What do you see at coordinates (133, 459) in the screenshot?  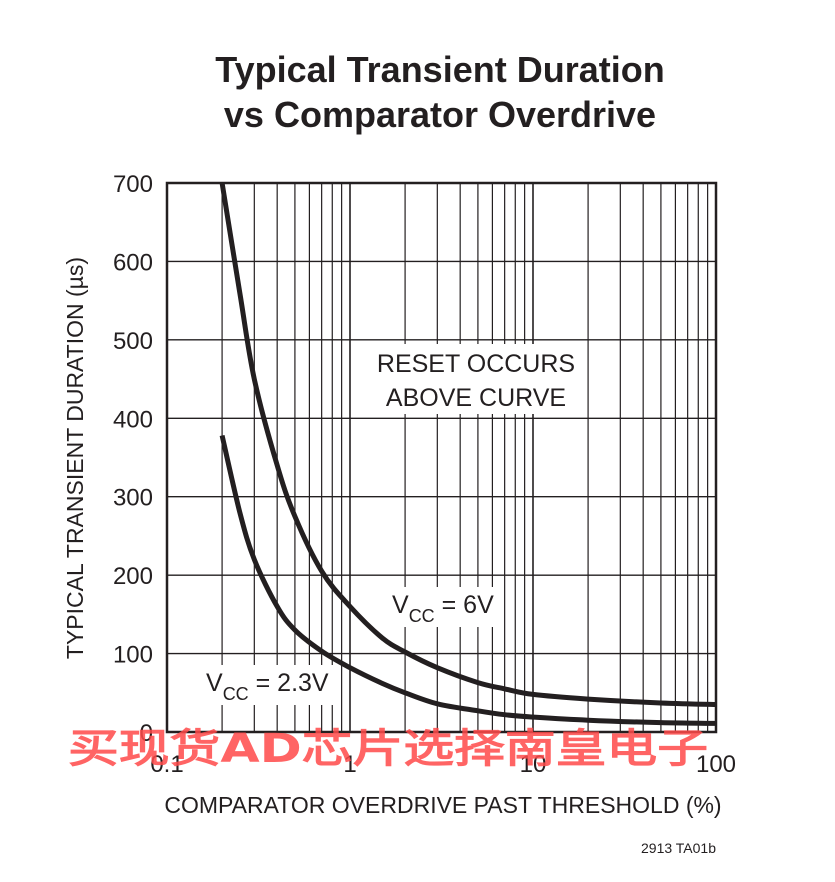 I see `y-tick-labels: 0 100 200 300 400 500 600 700` at bounding box center [133, 459].